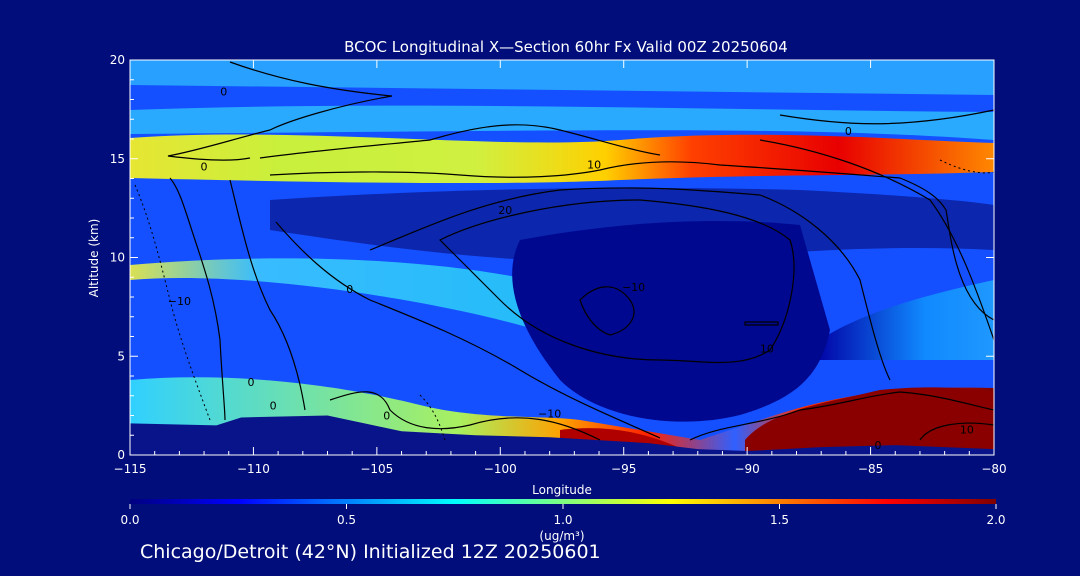  I want to click on x-axis-label: Longitude, so click(562, 490).